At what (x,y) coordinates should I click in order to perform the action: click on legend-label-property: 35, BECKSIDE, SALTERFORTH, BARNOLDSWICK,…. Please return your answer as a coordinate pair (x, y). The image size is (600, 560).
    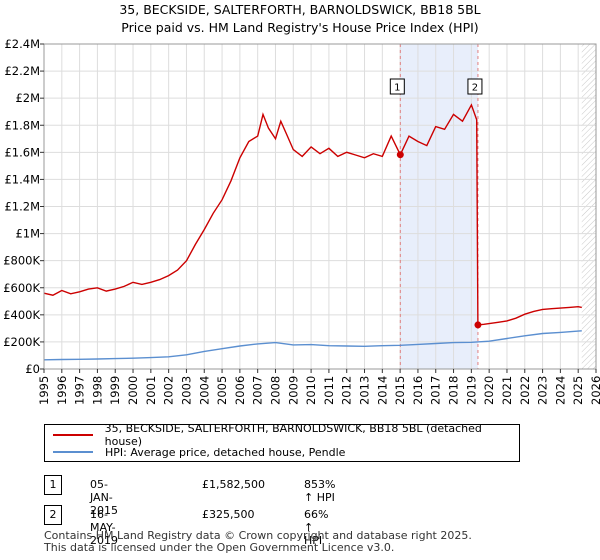
    Looking at the image, I should click on (293, 435).